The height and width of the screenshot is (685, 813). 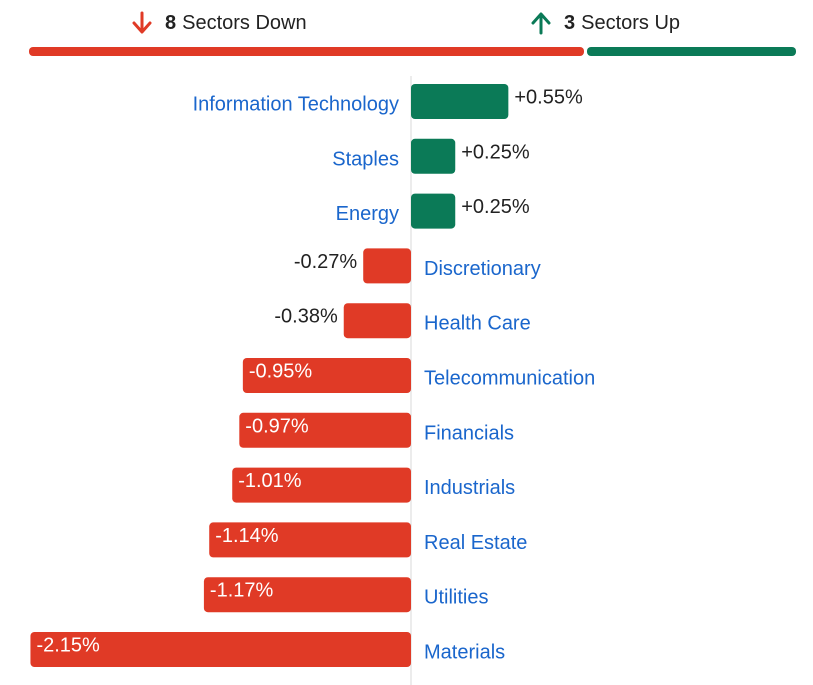 What do you see at coordinates (247, 536) in the screenshot?
I see `value-label: -1.14%` at bounding box center [247, 536].